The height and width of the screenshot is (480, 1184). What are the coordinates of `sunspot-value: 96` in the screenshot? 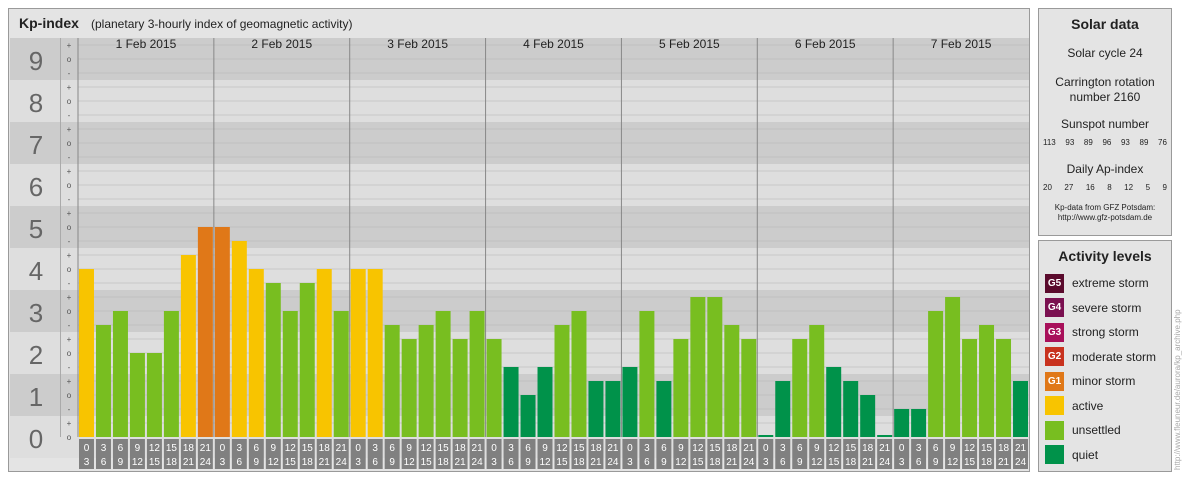 It's located at (1107, 142).